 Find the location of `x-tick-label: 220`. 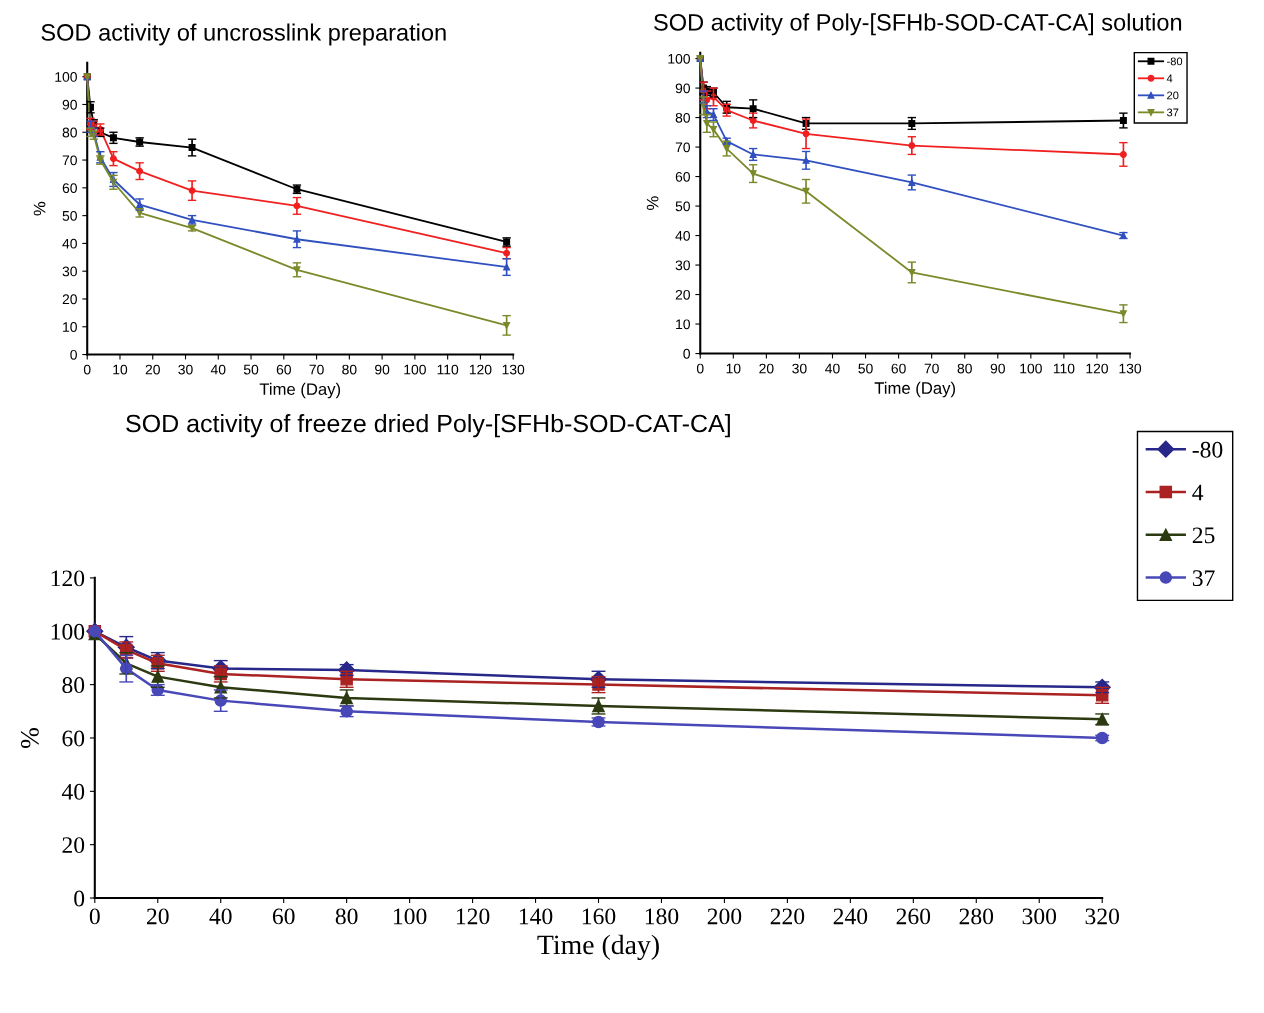

x-tick-label: 220 is located at coordinates (787, 916).